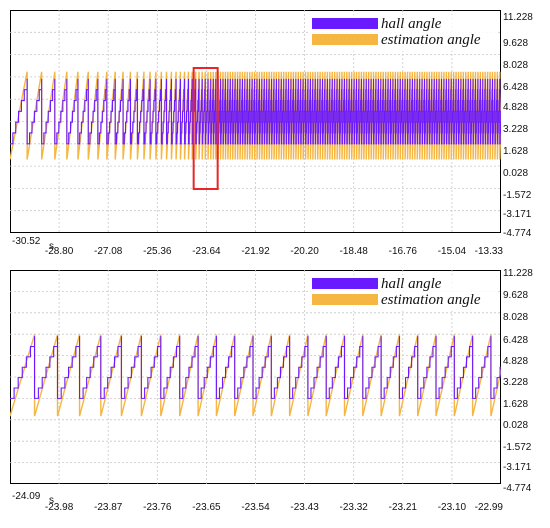  Describe the element at coordinates (354, 507) in the screenshot. I see `x-tick-label: -23.32` at that location.